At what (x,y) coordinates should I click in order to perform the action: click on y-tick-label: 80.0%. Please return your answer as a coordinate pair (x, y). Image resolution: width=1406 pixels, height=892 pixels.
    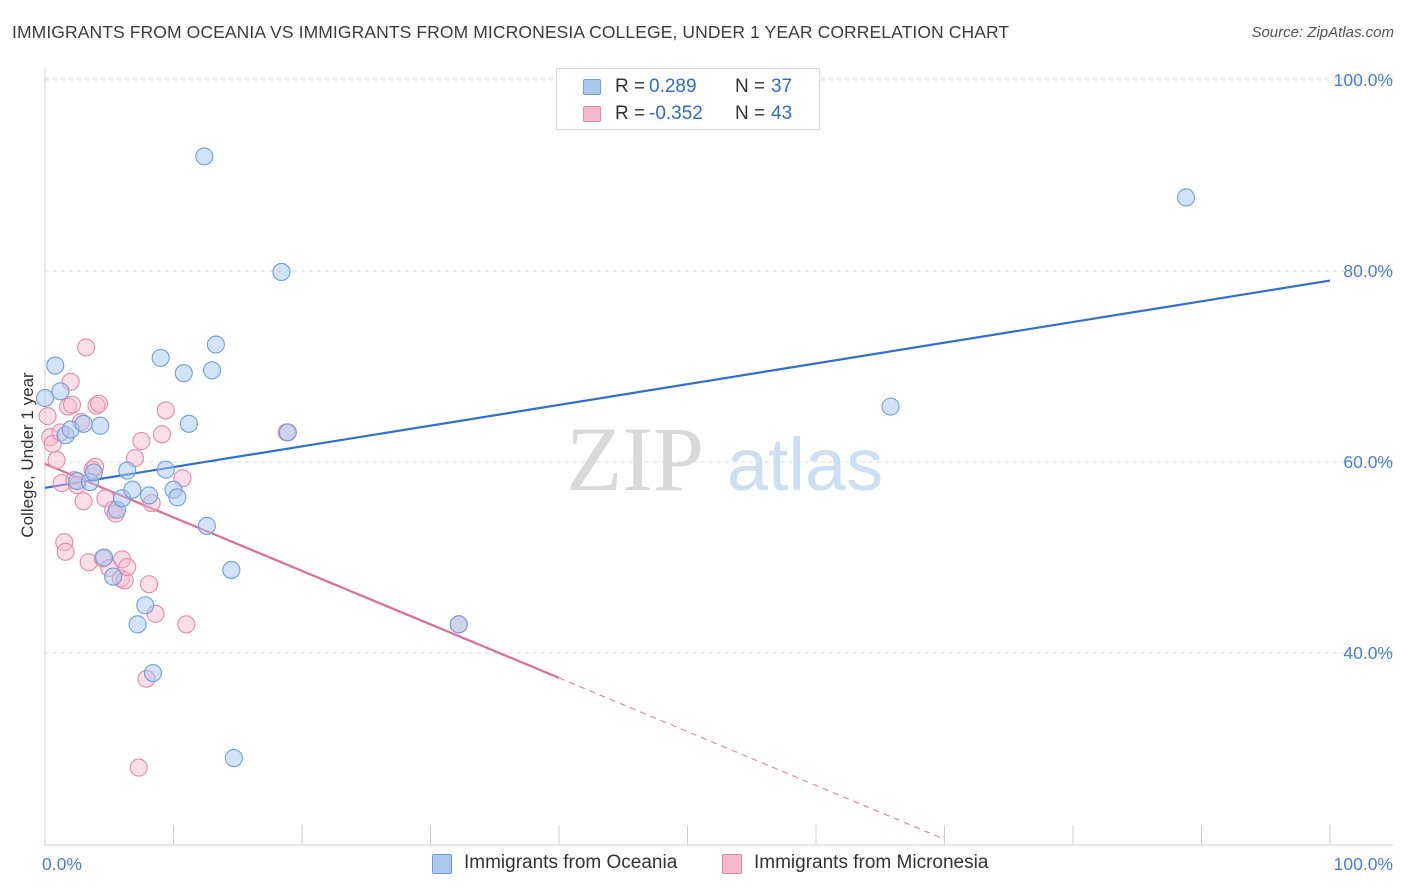
    Looking at the image, I should click on (1368, 271).